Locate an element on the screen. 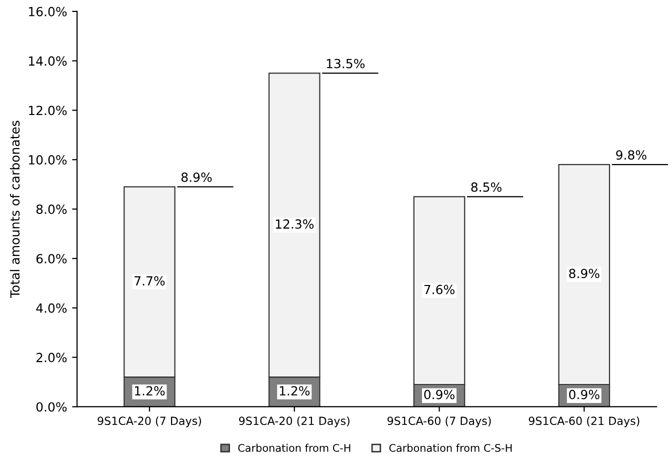 The width and height of the screenshot is (670, 457). total-label: 8.5% is located at coordinates (486, 187).